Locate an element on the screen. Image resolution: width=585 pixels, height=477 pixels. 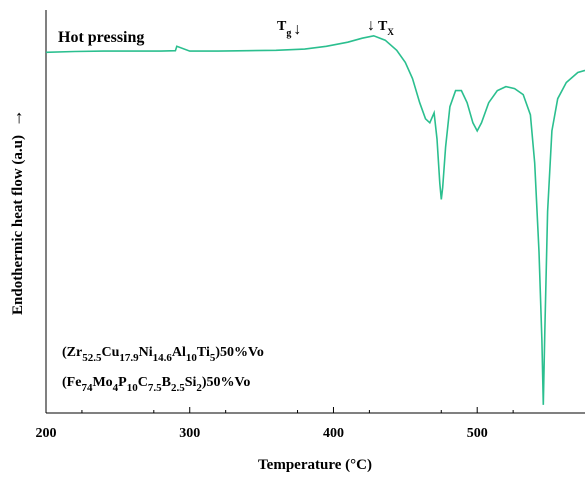
formula-subscript: 7.5 is located at coordinates (155, 388).